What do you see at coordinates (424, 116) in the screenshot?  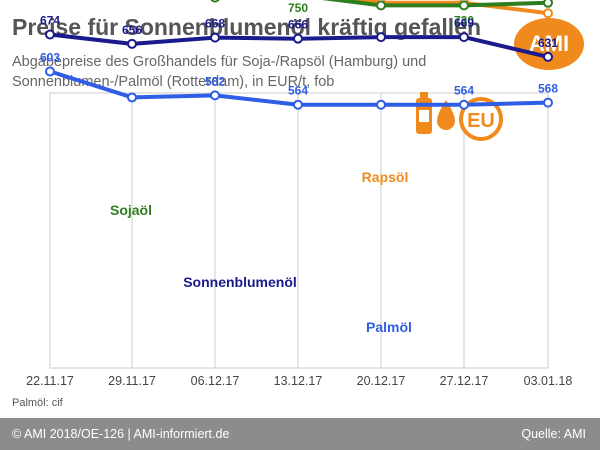 I see `oil-bottle-label-icon` at bounding box center [424, 116].